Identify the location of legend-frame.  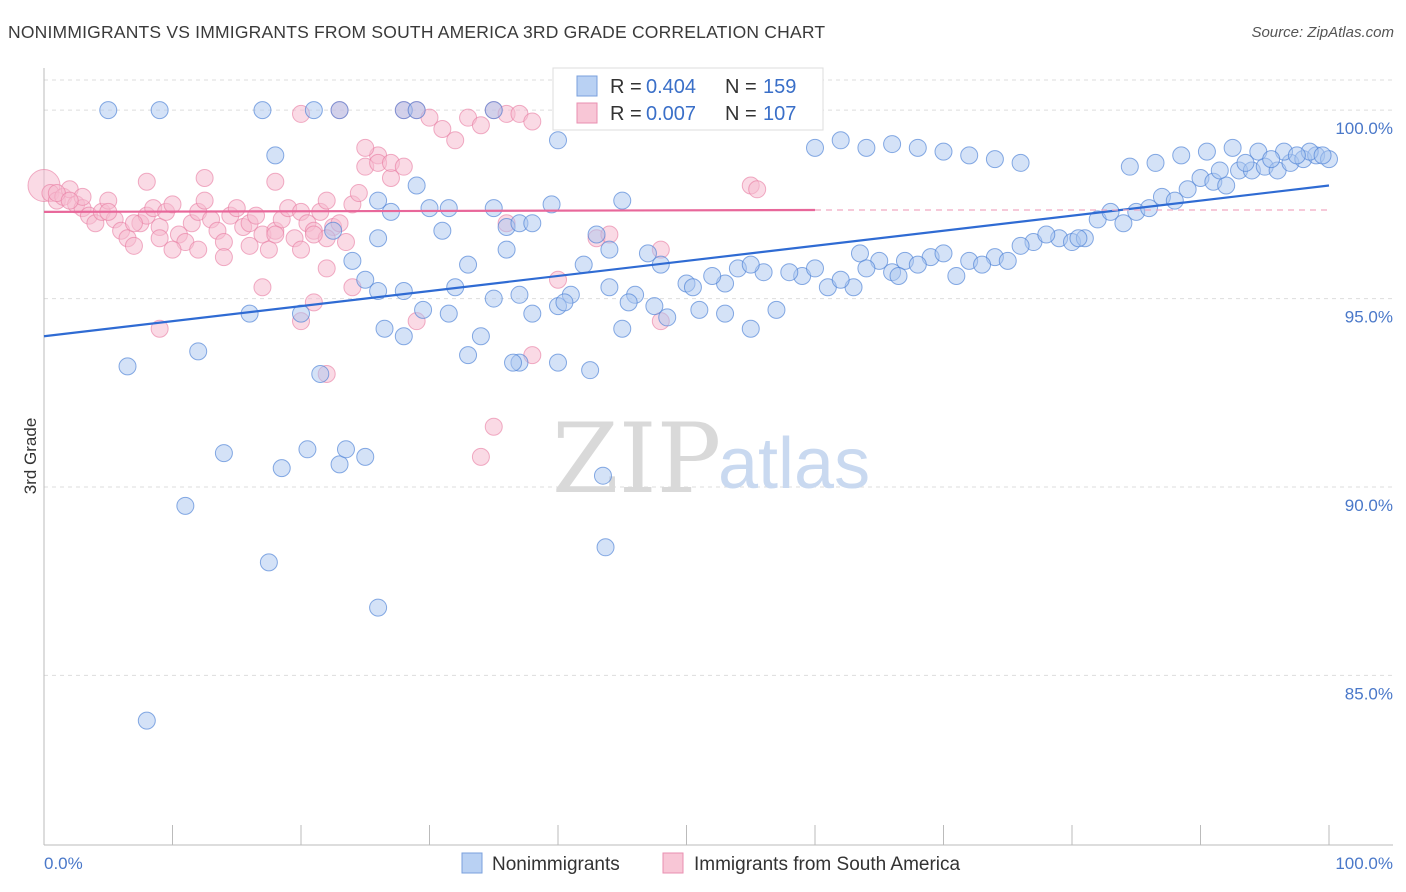
(688, 99).